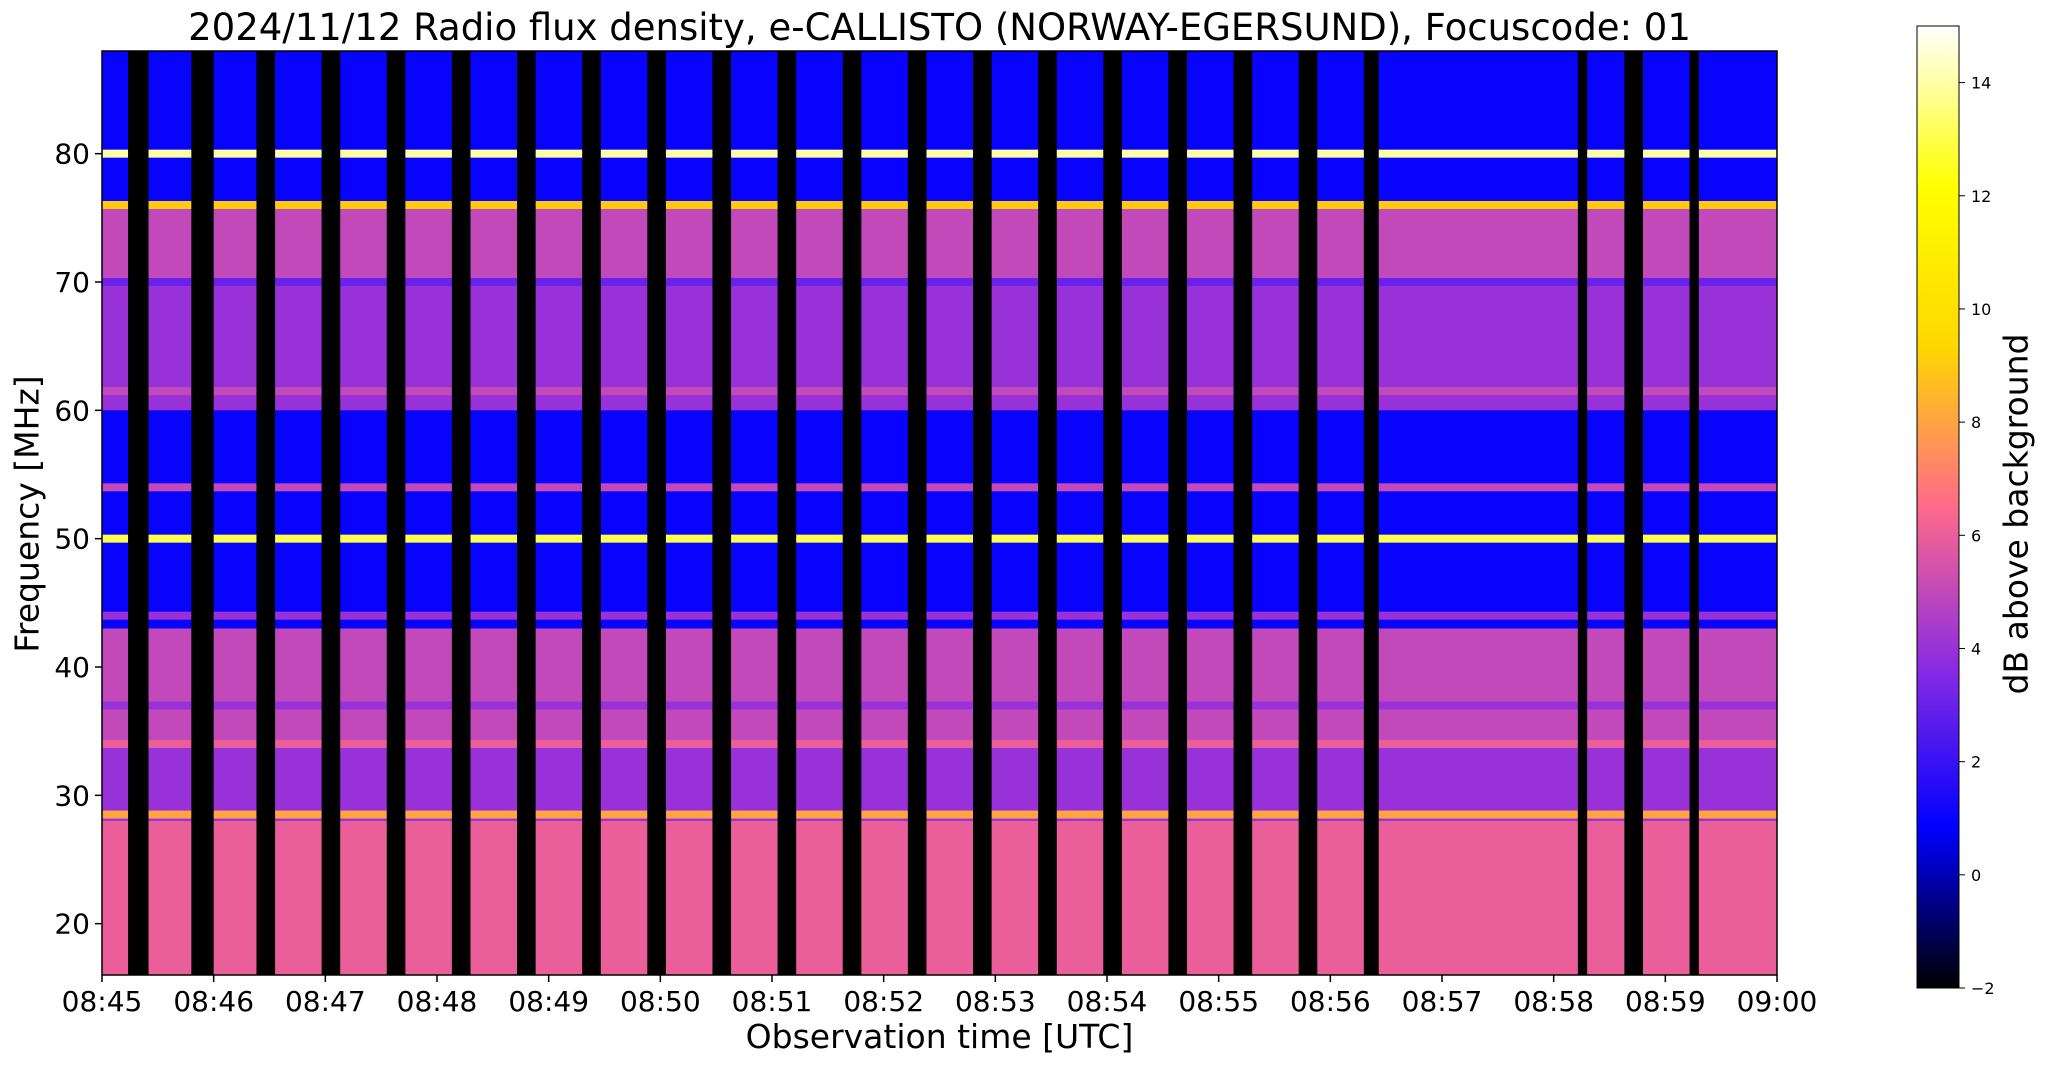  I want to click on colorbar-tick-label: 12, so click(1981, 196).